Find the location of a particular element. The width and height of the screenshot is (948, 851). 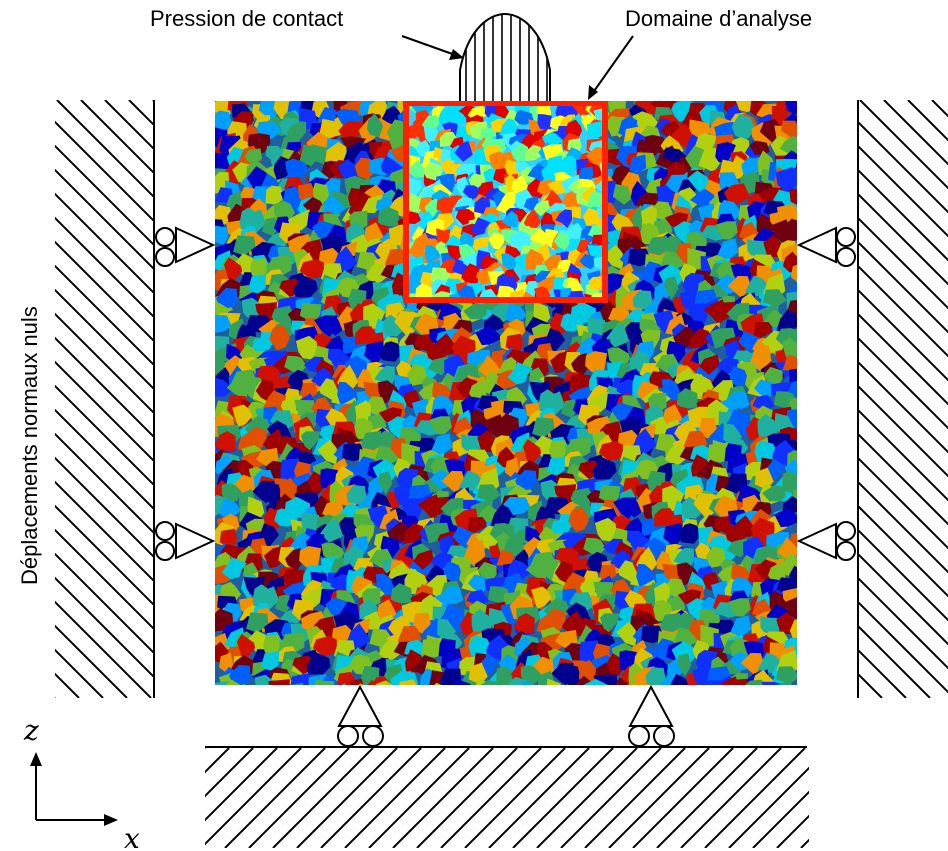

ground is located at coordinates (507, 797).